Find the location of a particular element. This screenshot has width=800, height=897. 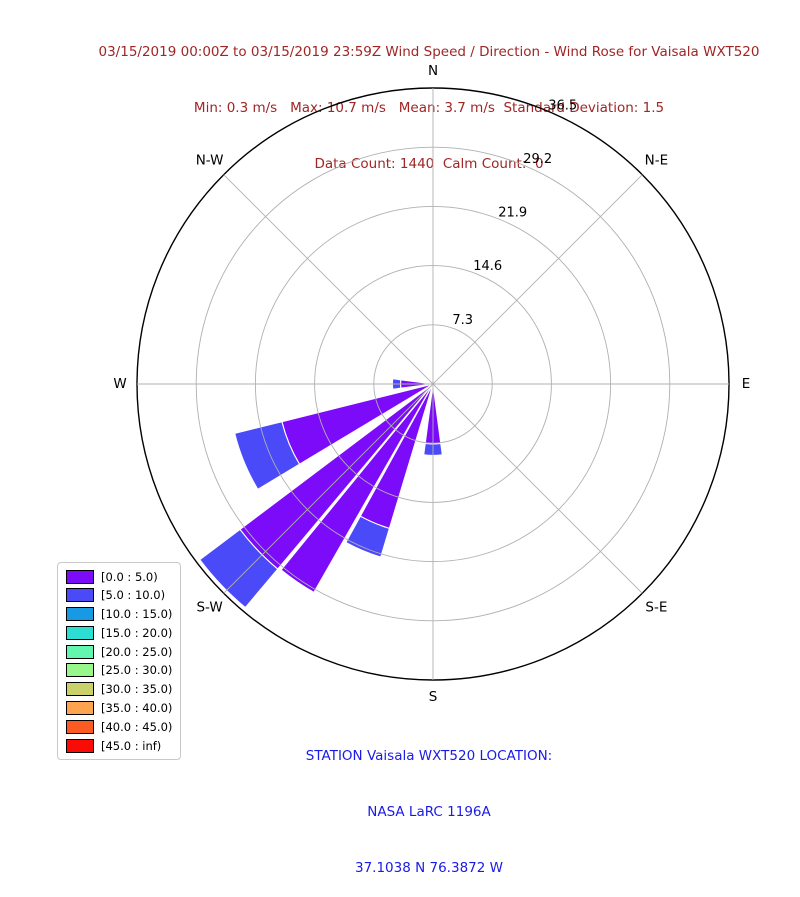

direction-label-N: N is located at coordinates (433, 71).